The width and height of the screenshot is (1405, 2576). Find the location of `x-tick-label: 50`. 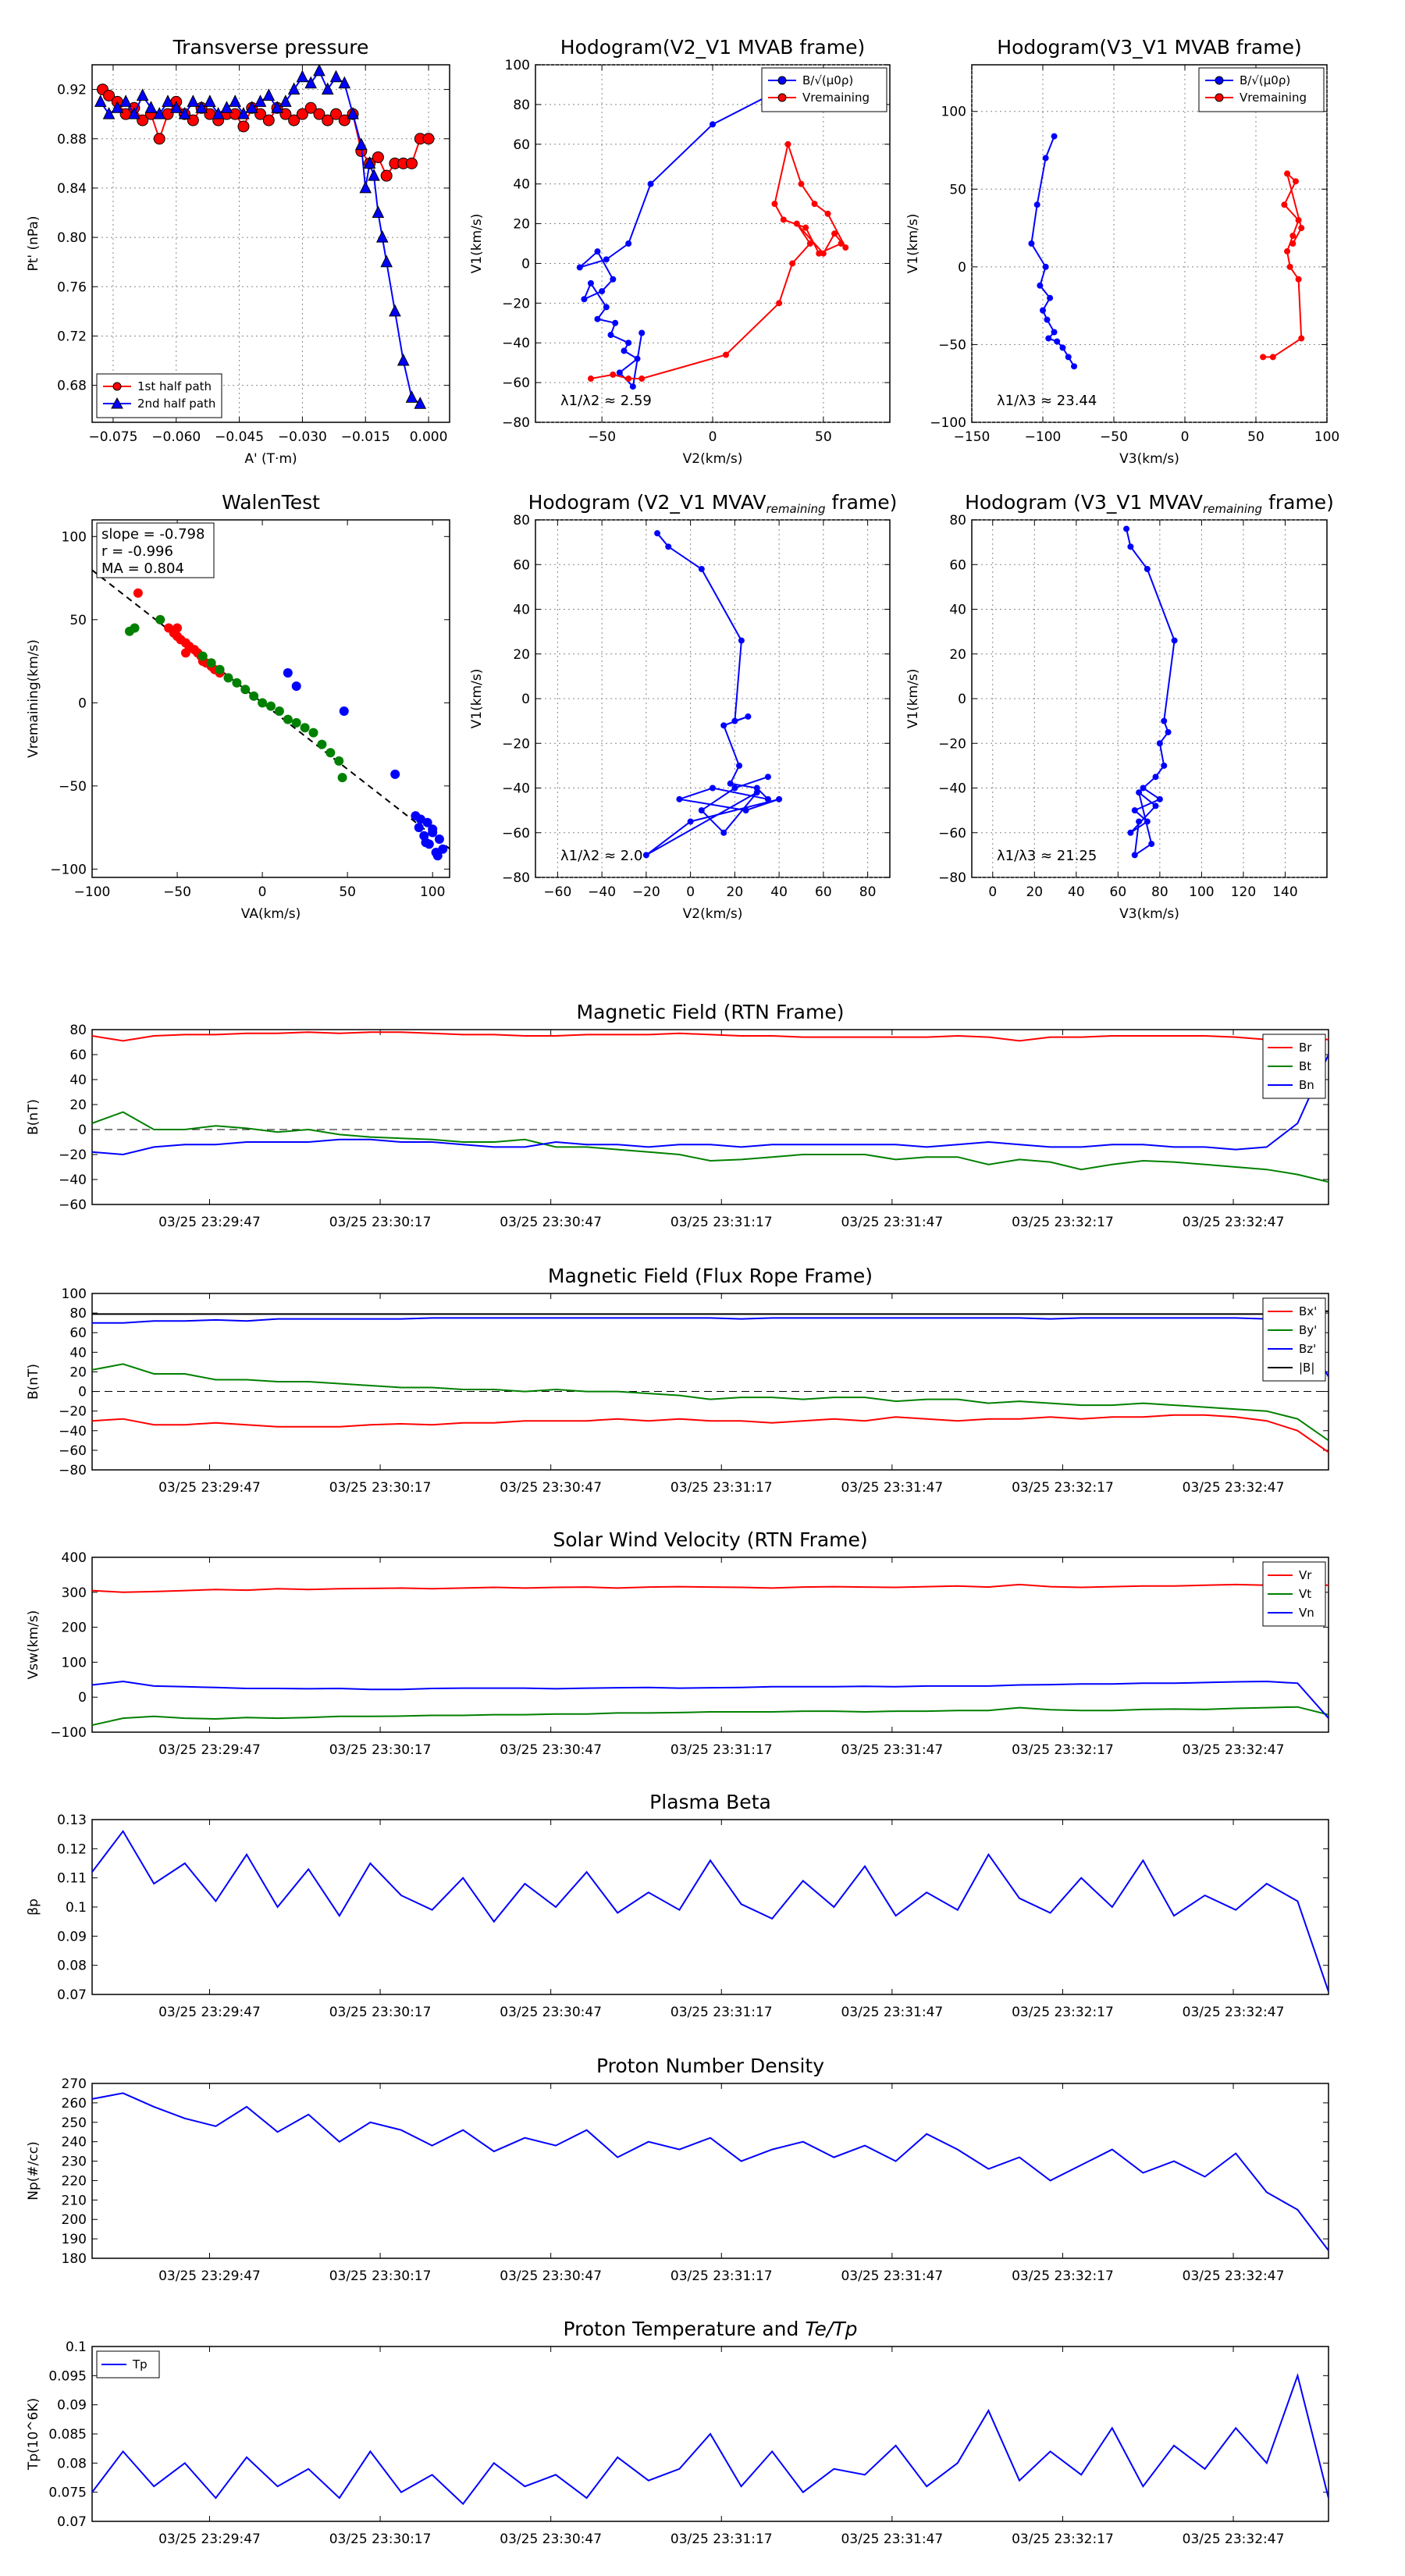

x-tick-label: 50 is located at coordinates (1255, 437).